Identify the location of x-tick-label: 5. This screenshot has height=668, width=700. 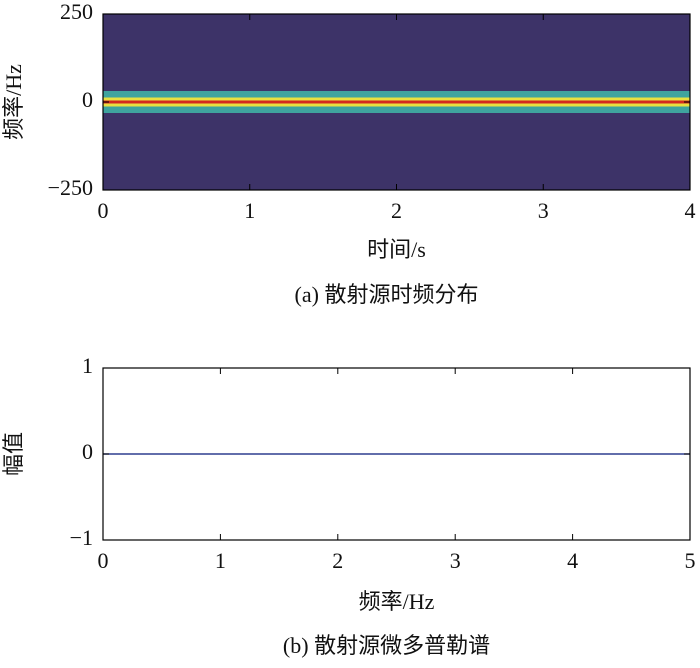
(690, 560).